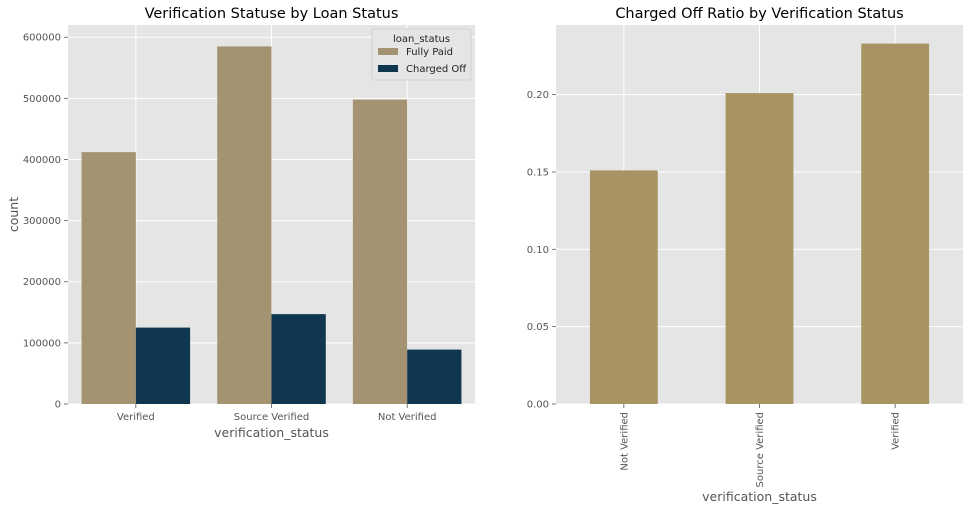  I want to click on bar-ratio-source-verified, so click(759, 248).